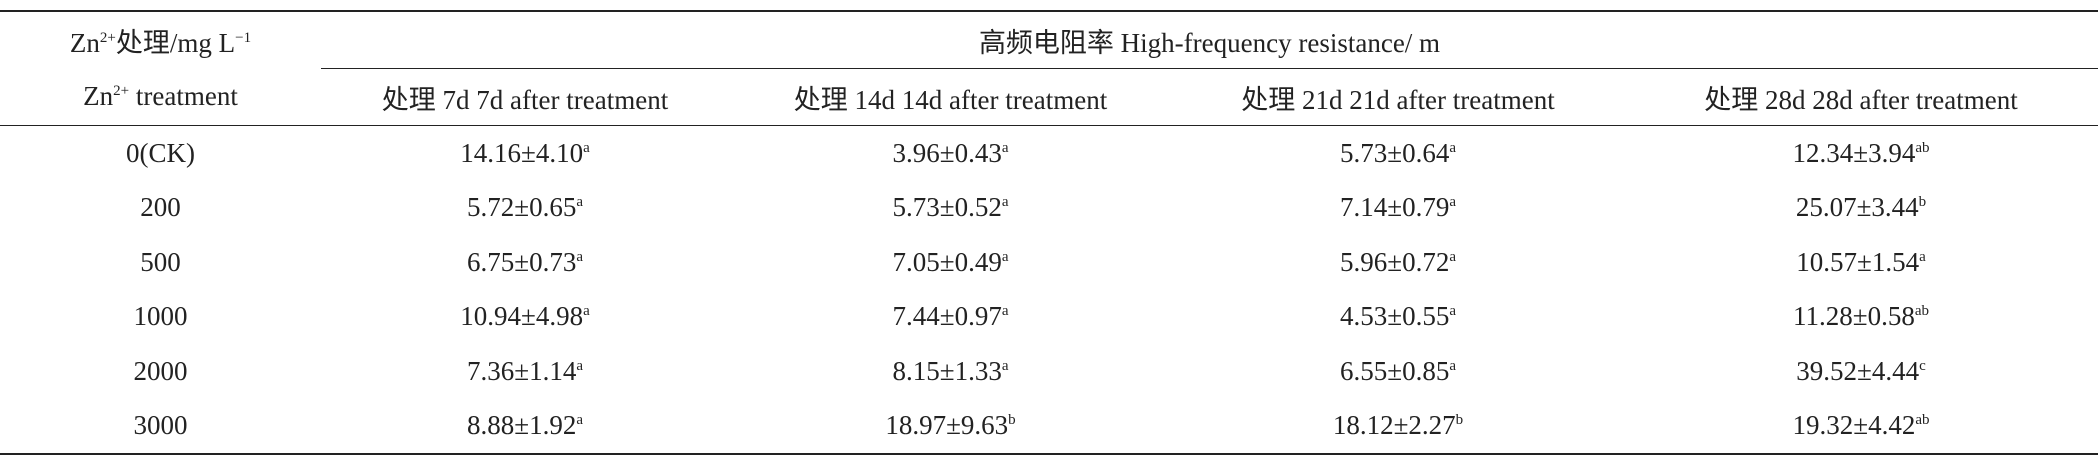 The width and height of the screenshot is (2098, 464). I want to click on text: treatment, so click(183, 96).